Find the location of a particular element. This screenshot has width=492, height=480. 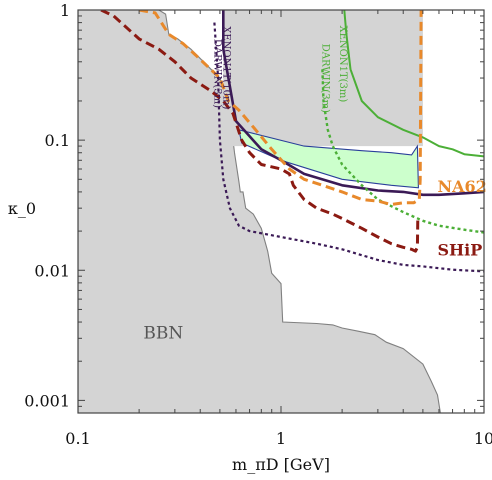

x-axis-title: m_πD [GeV] is located at coordinates (281, 464).